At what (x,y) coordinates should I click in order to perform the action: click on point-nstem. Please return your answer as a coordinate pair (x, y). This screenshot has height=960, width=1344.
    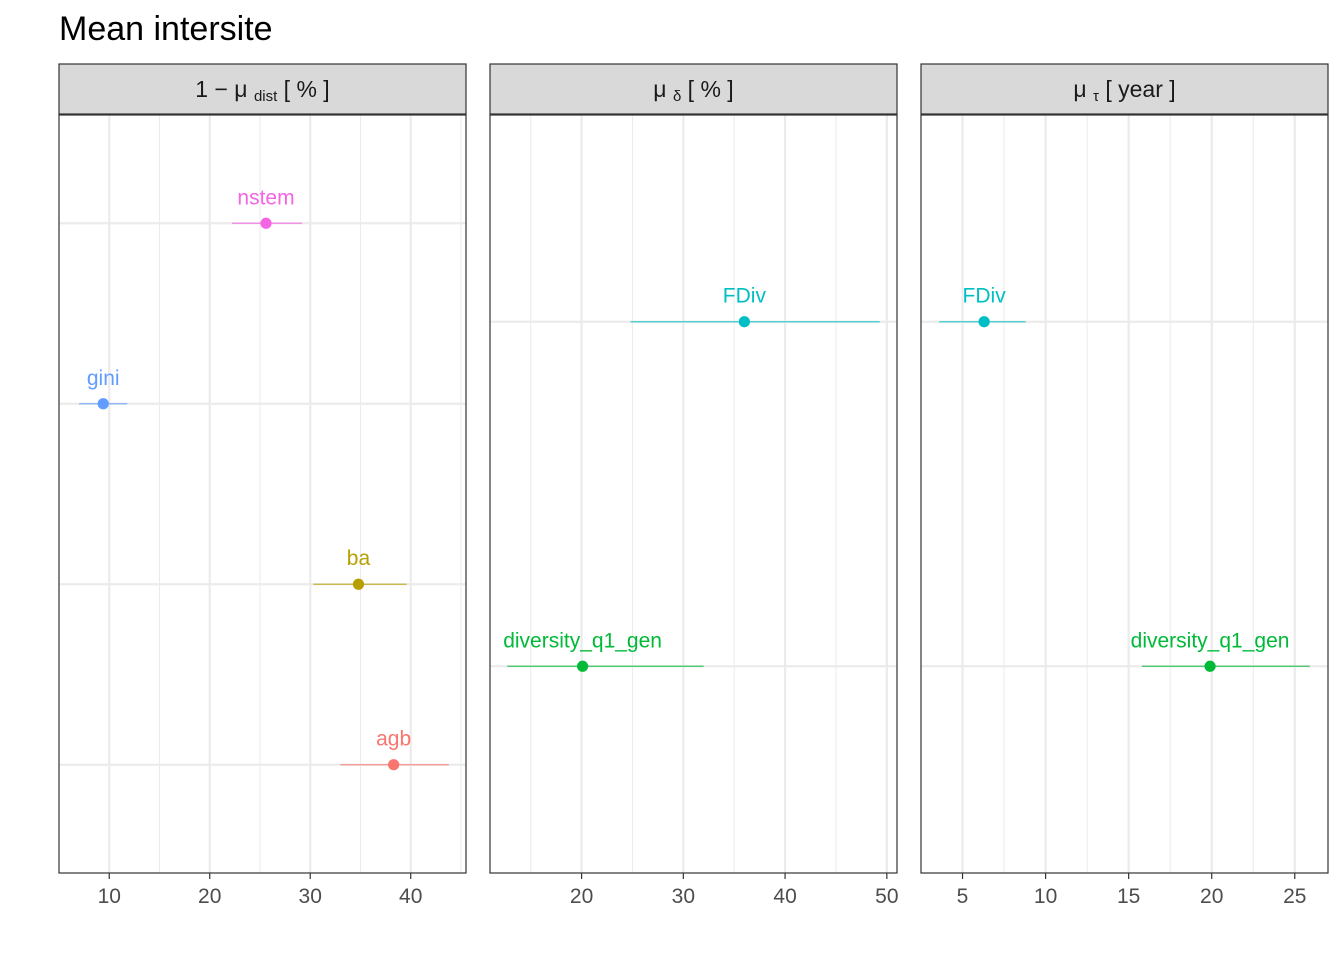
    Looking at the image, I should click on (266, 223).